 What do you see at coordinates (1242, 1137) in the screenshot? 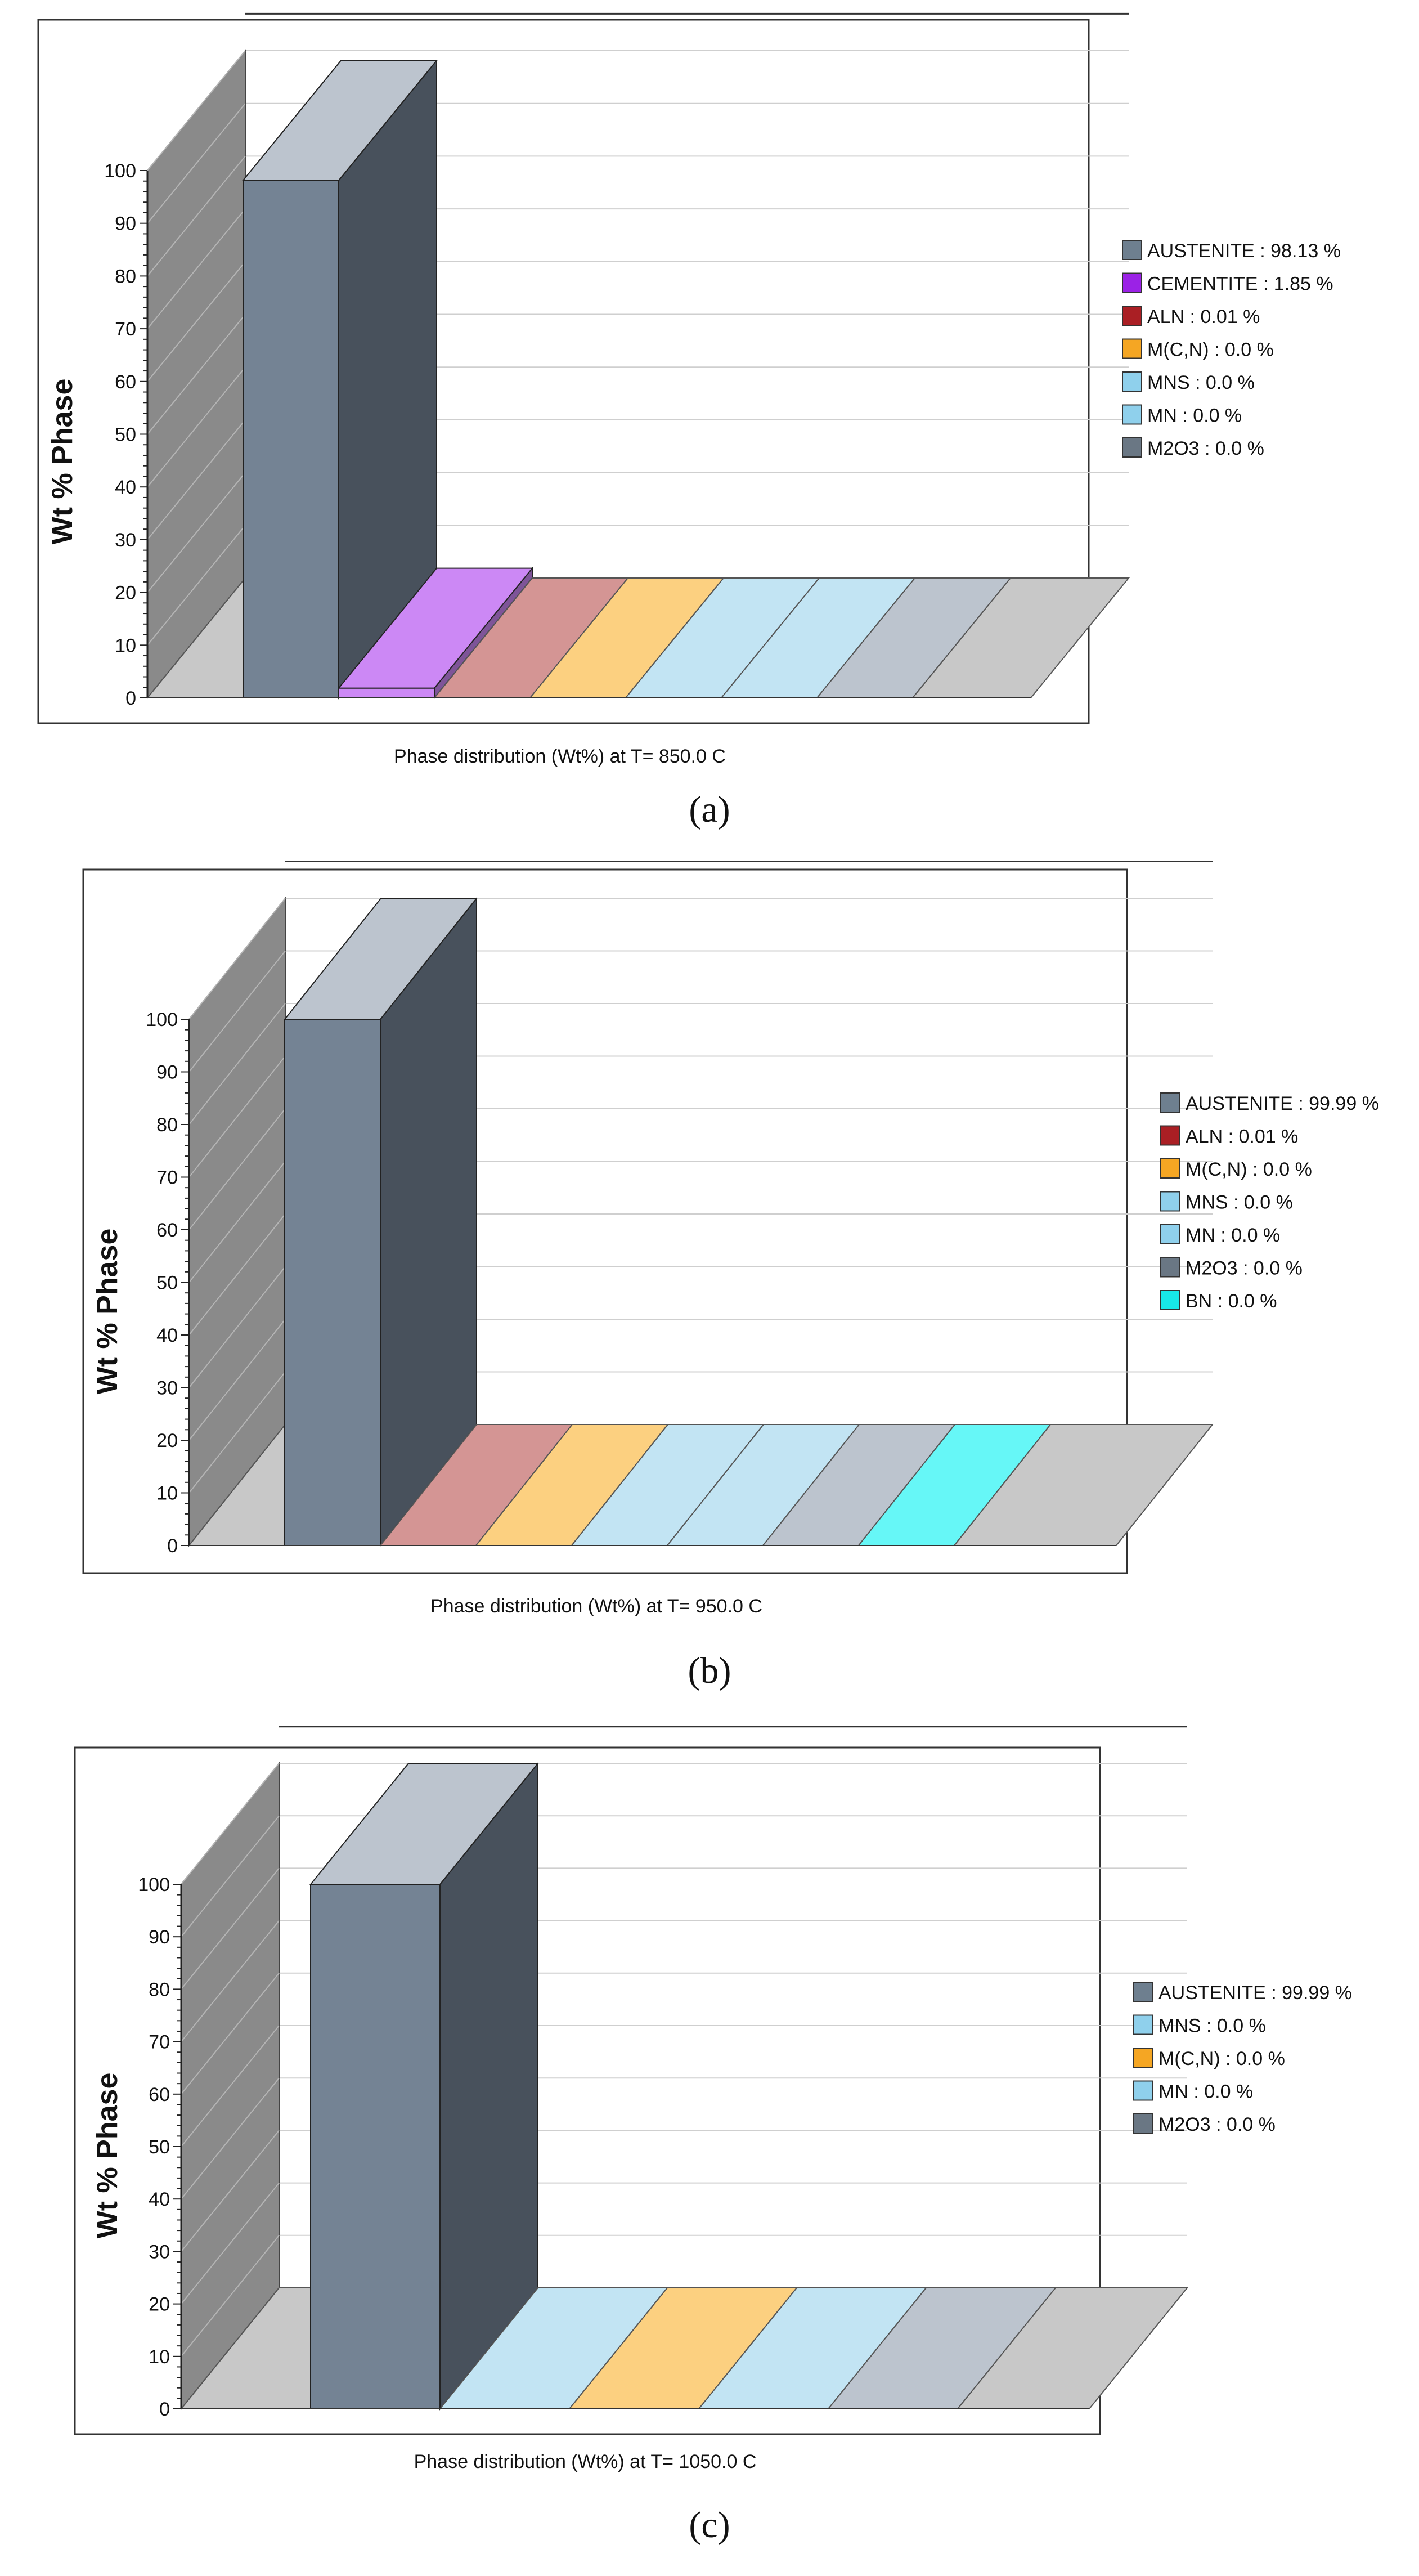
I see `legend-label: ALN : 0.01 %` at bounding box center [1242, 1137].